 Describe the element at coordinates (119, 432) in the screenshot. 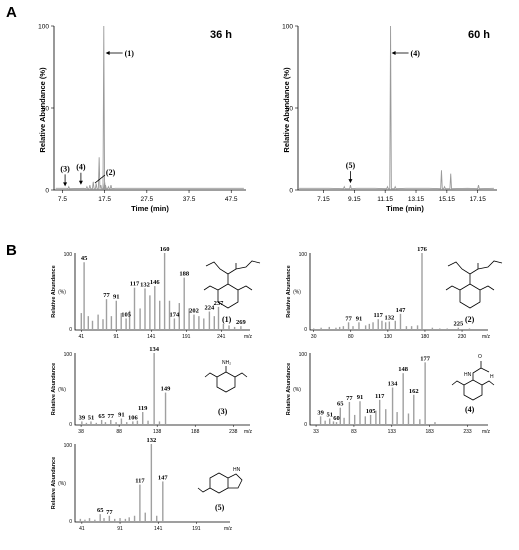

I see `x-tick-label: 88` at that location.